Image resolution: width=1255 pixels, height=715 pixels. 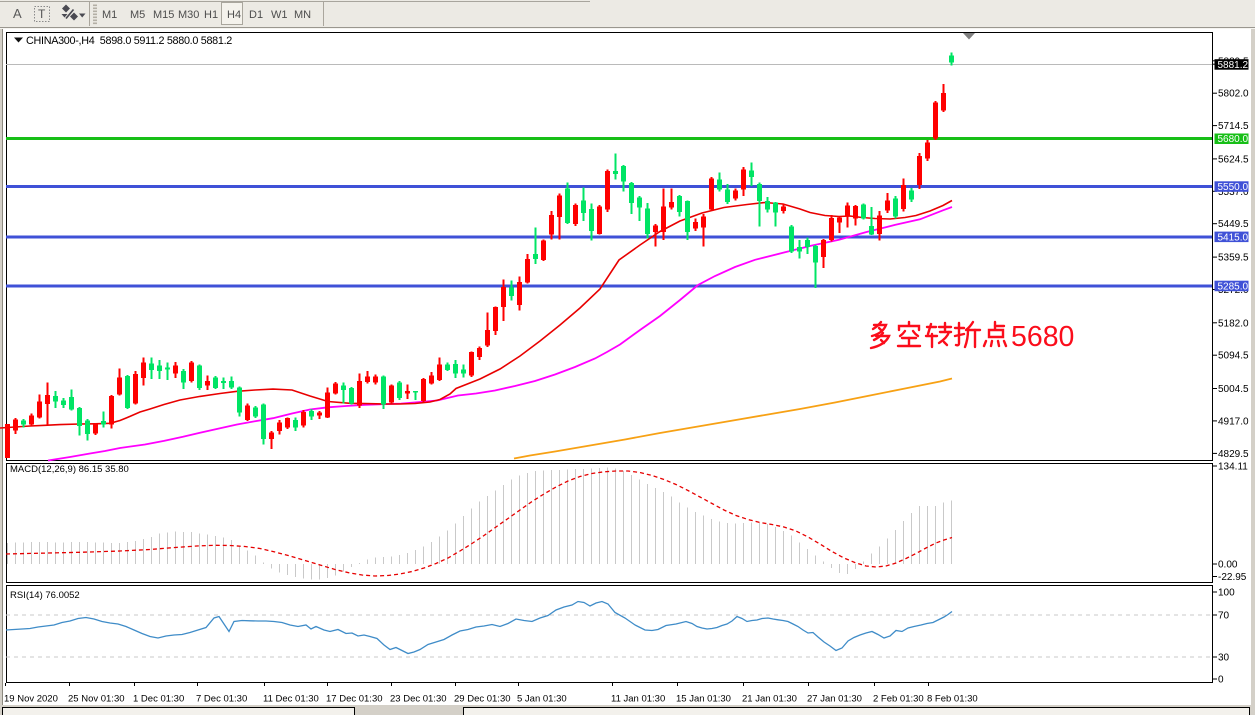 What do you see at coordinates (1233, 454) in the screenshot?
I see `svg-text: 4829.5` at bounding box center [1233, 454].